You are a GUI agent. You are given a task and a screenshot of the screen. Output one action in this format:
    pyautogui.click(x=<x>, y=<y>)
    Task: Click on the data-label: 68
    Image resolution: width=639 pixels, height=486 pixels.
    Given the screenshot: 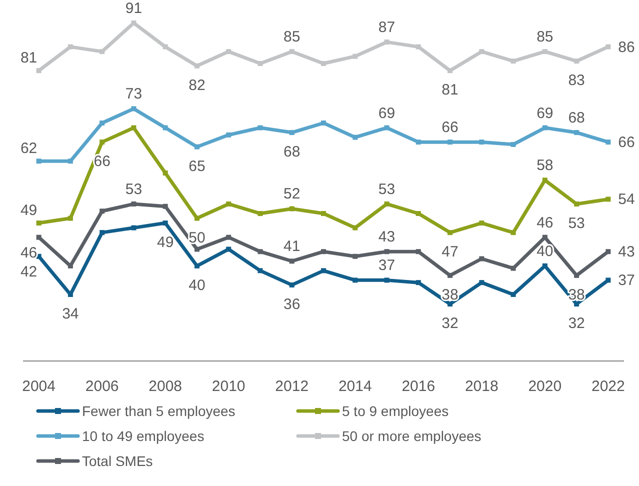 What is the action you would take?
    pyautogui.click(x=292, y=152)
    